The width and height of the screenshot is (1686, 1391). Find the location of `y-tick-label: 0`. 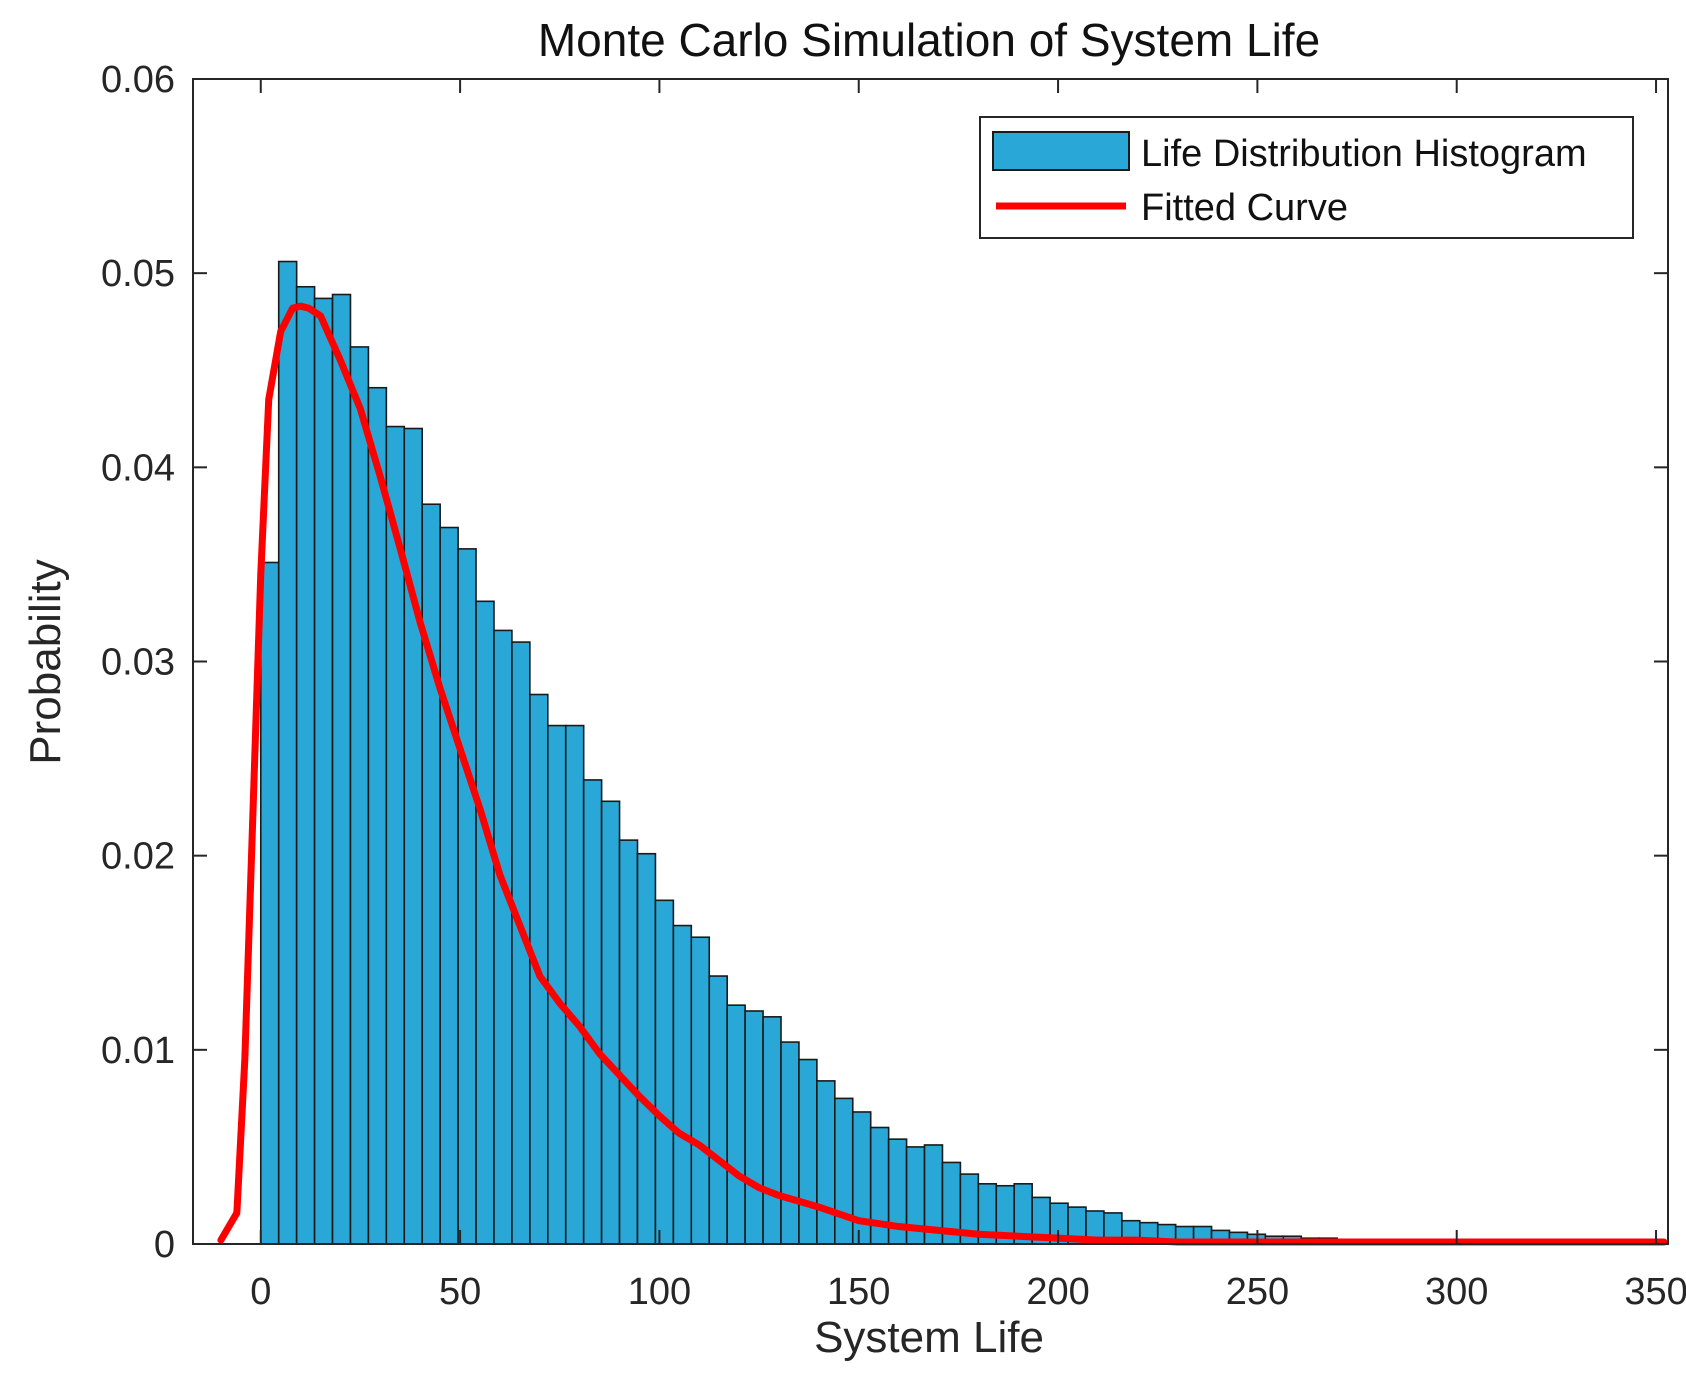

y-tick-label: 0 is located at coordinates (164, 1245).